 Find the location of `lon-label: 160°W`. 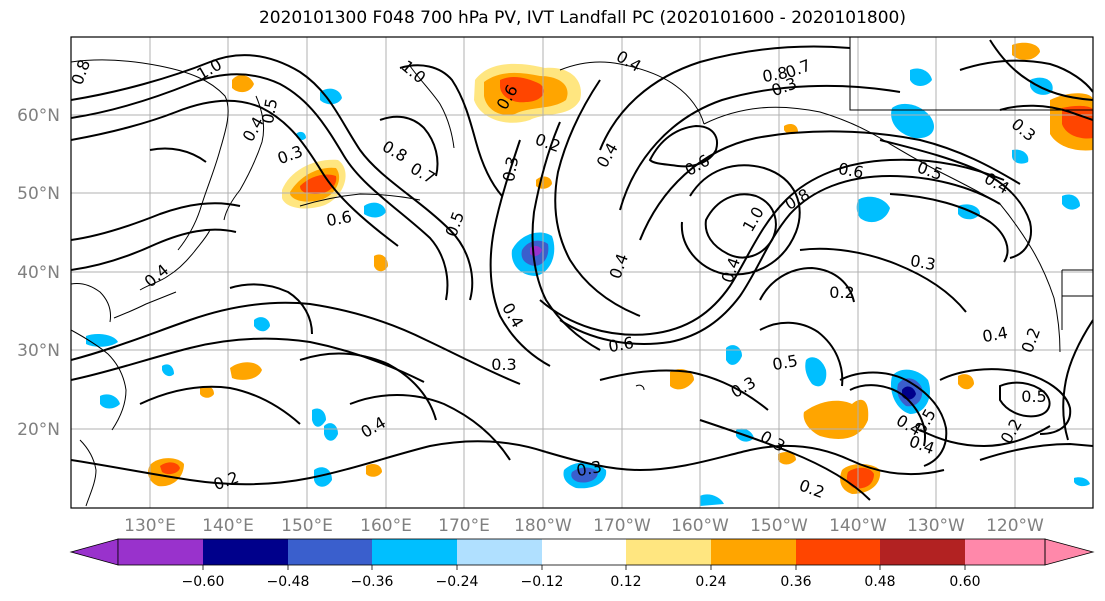

lon-label: 160°W is located at coordinates (700, 526).